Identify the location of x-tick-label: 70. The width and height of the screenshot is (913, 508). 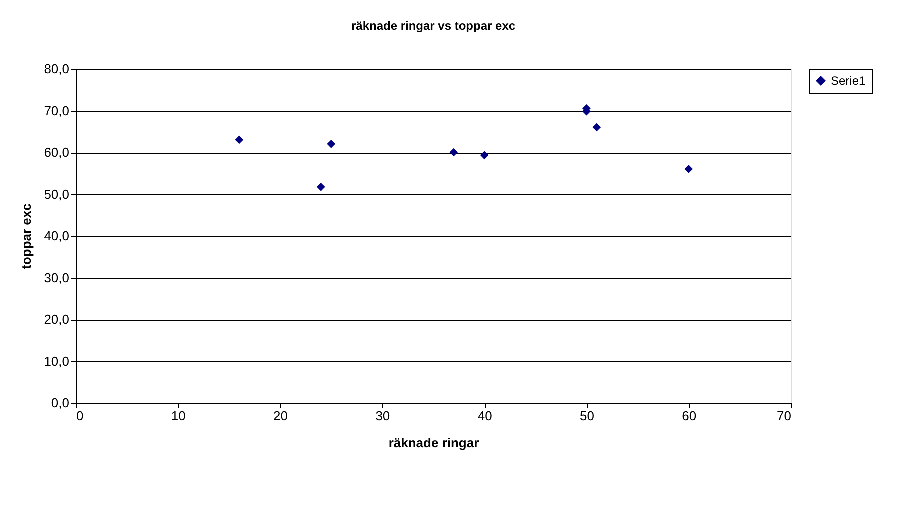
(784, 416).